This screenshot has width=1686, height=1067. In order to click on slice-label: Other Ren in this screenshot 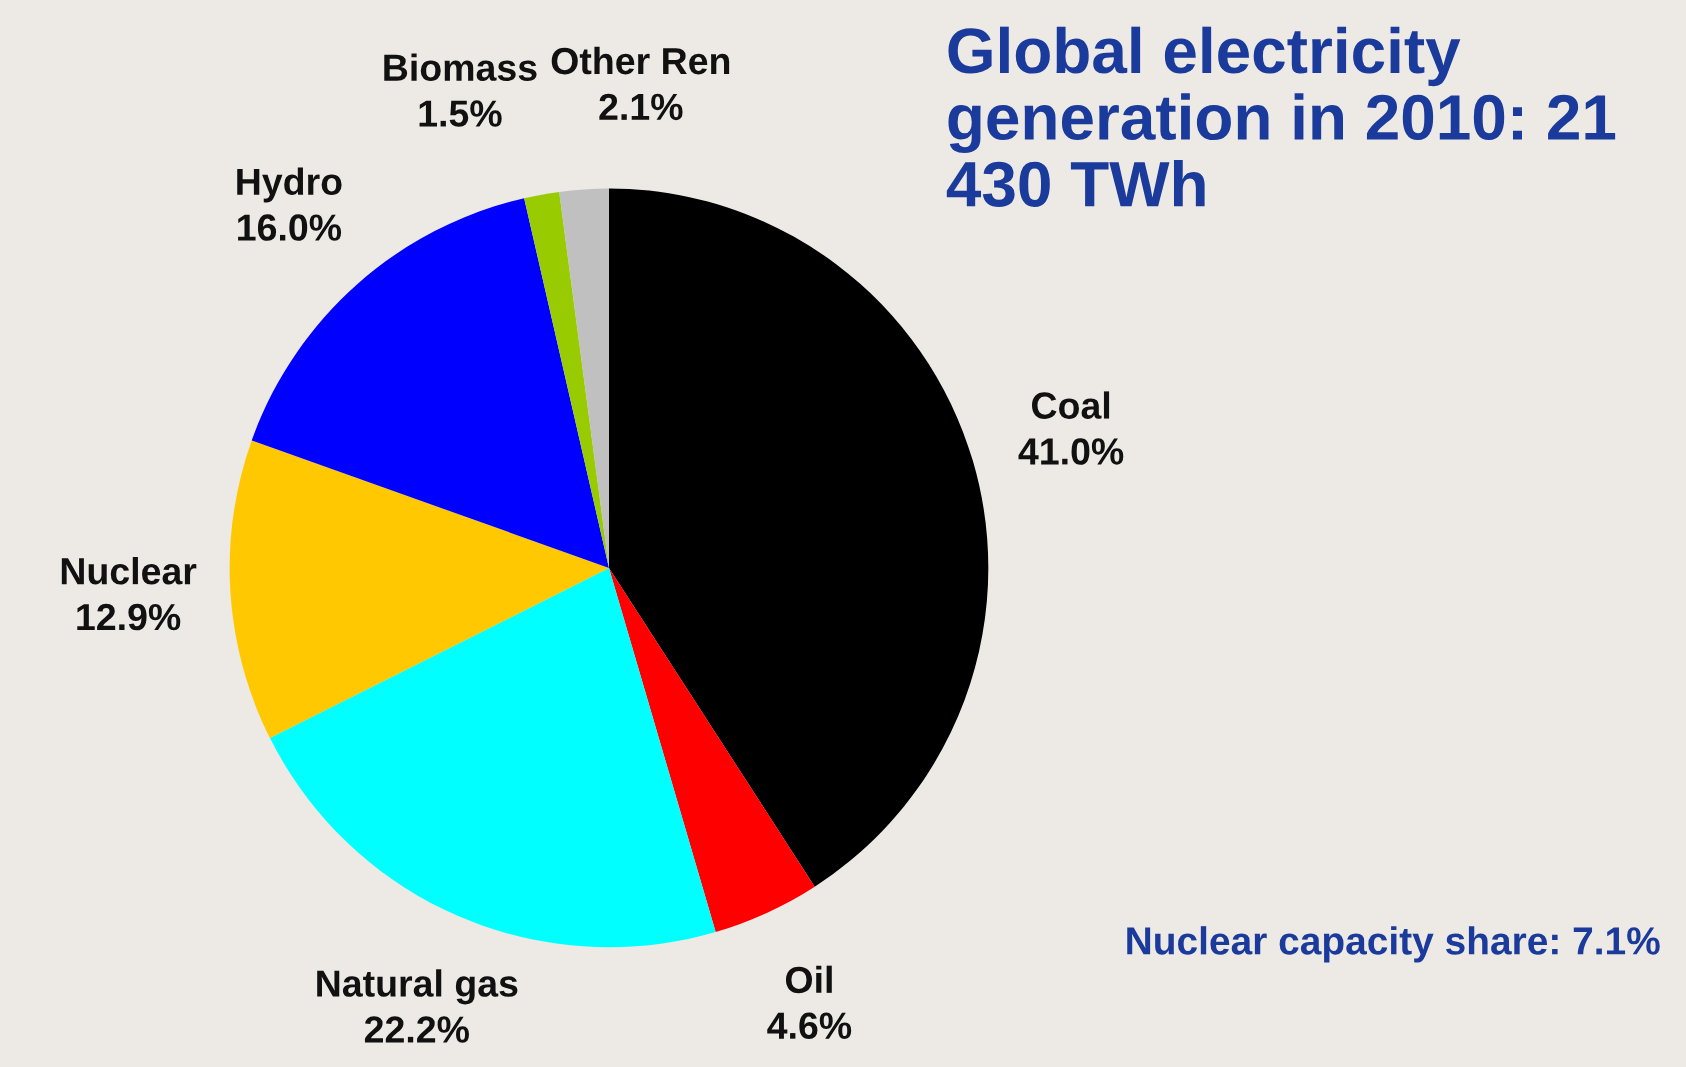, I will do `click(640, 60)`.